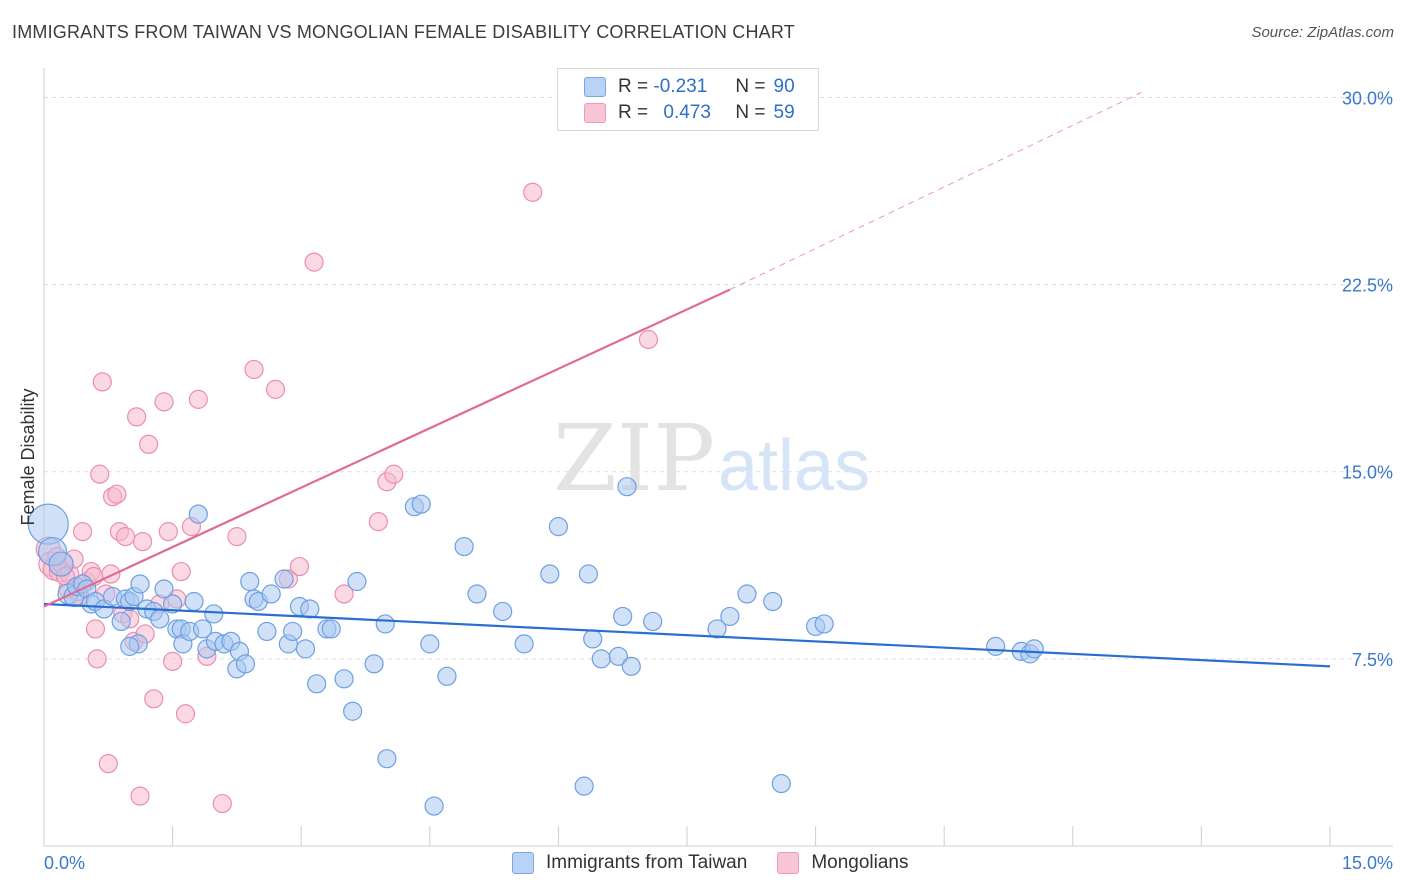 This screenshot has width=1406, height=892. Describe the element at coordinates (1367, 98) in the screenshot. I see `y-tick-label: 30.0%` at that location.